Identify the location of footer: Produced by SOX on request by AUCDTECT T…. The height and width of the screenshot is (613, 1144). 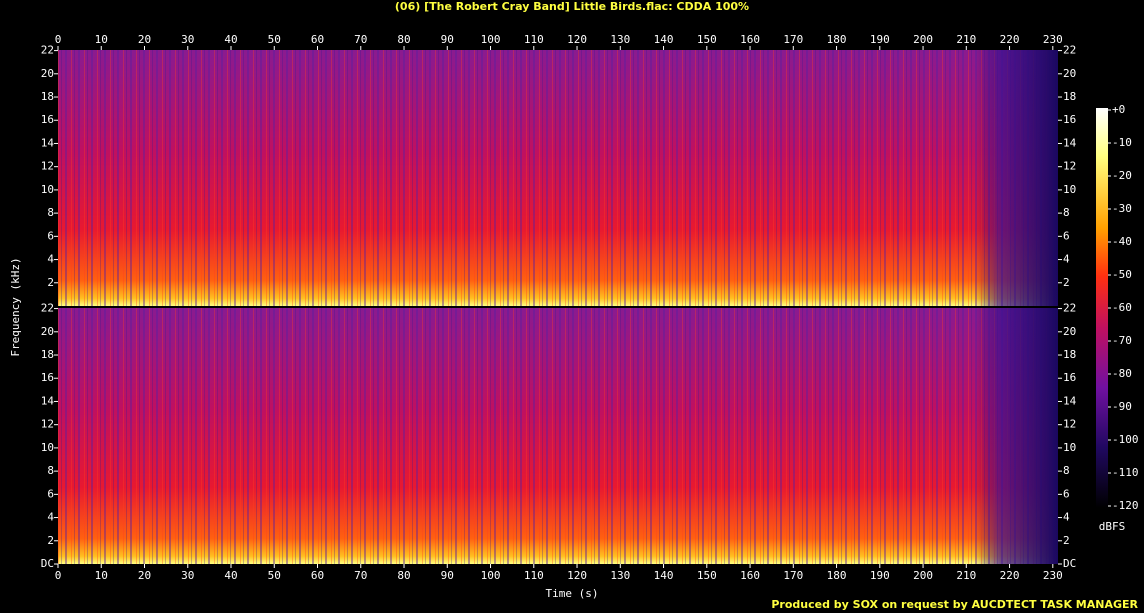
(954, 604).